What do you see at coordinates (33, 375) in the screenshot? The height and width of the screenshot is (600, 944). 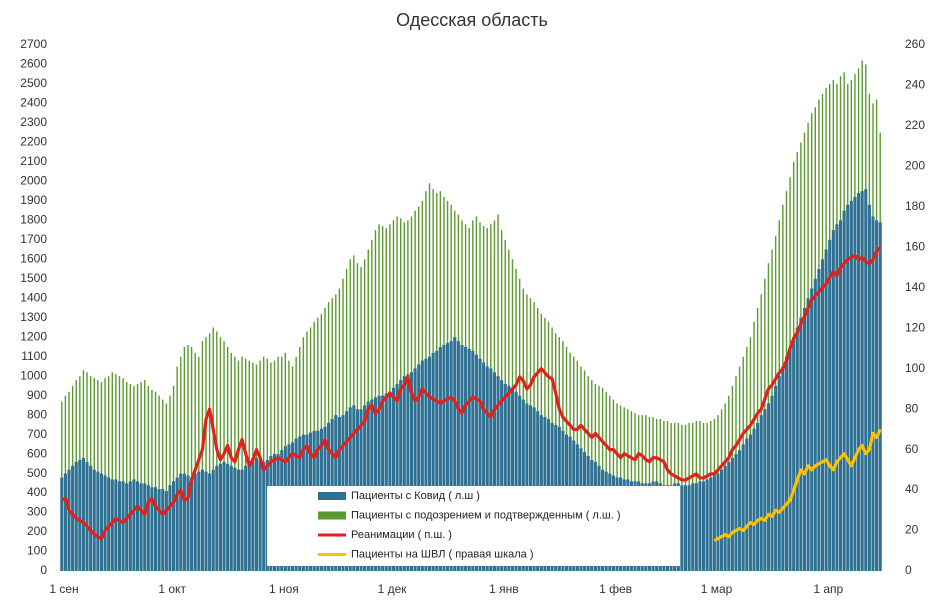 I see `y-tick-label: 1000` at bounding box center [33, 375].